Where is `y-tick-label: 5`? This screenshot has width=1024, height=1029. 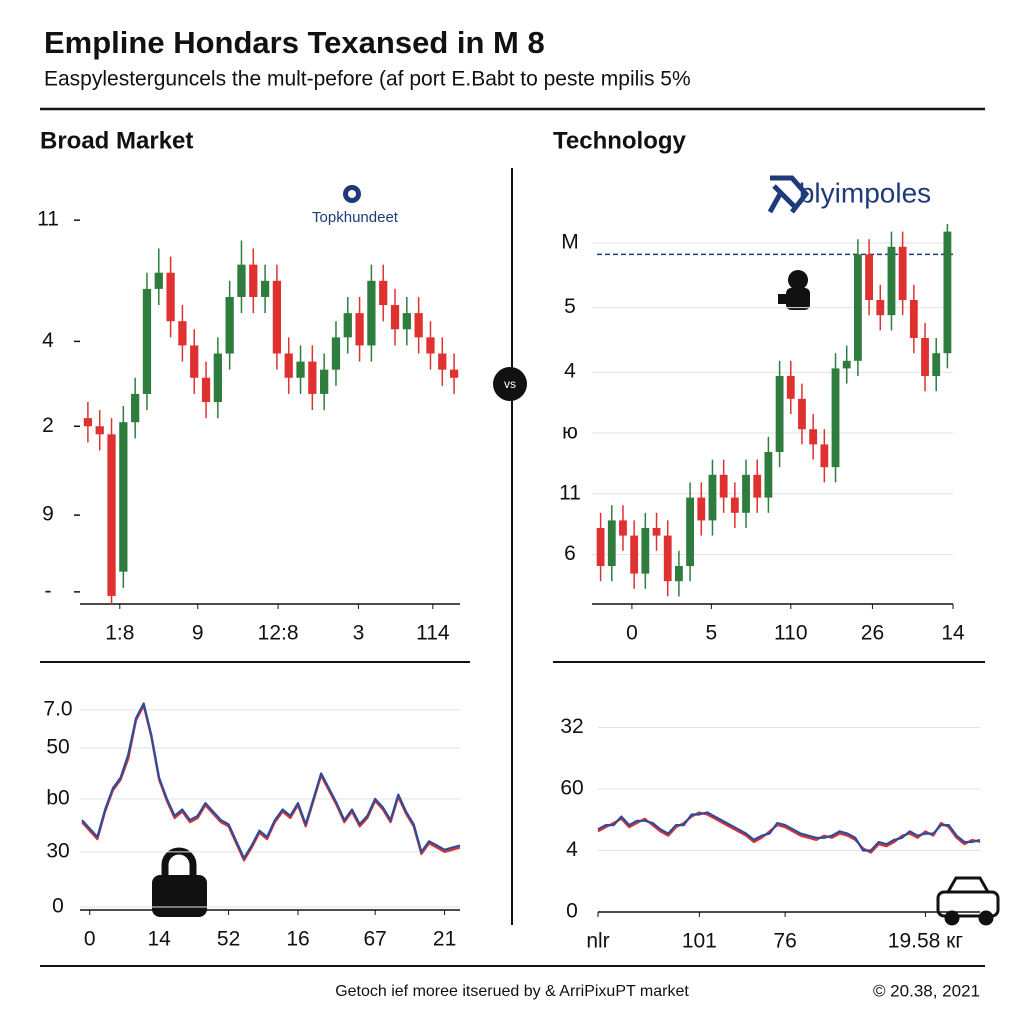 y-tick-label: 5 is located at coordinates (570, 306).